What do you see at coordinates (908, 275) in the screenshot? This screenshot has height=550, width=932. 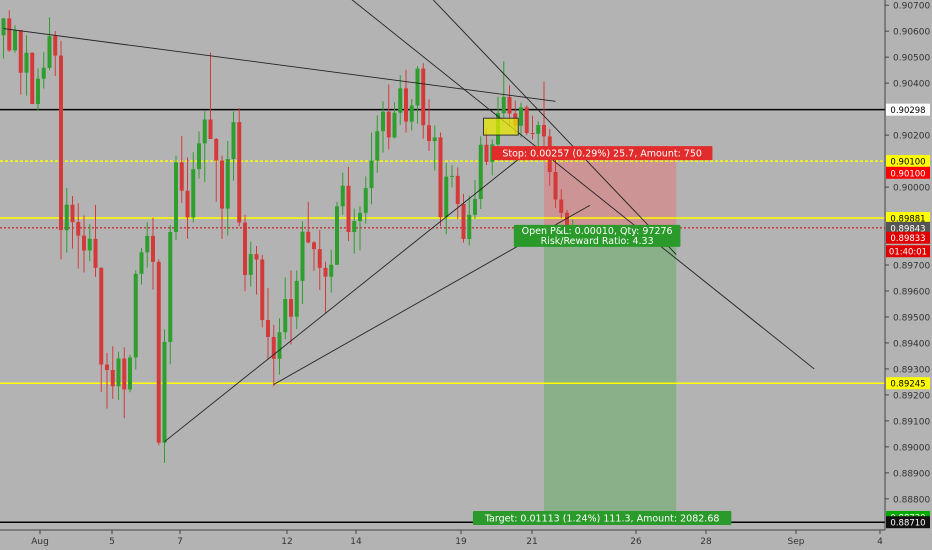 I see `price-axis` at bounding box center [908, 275].